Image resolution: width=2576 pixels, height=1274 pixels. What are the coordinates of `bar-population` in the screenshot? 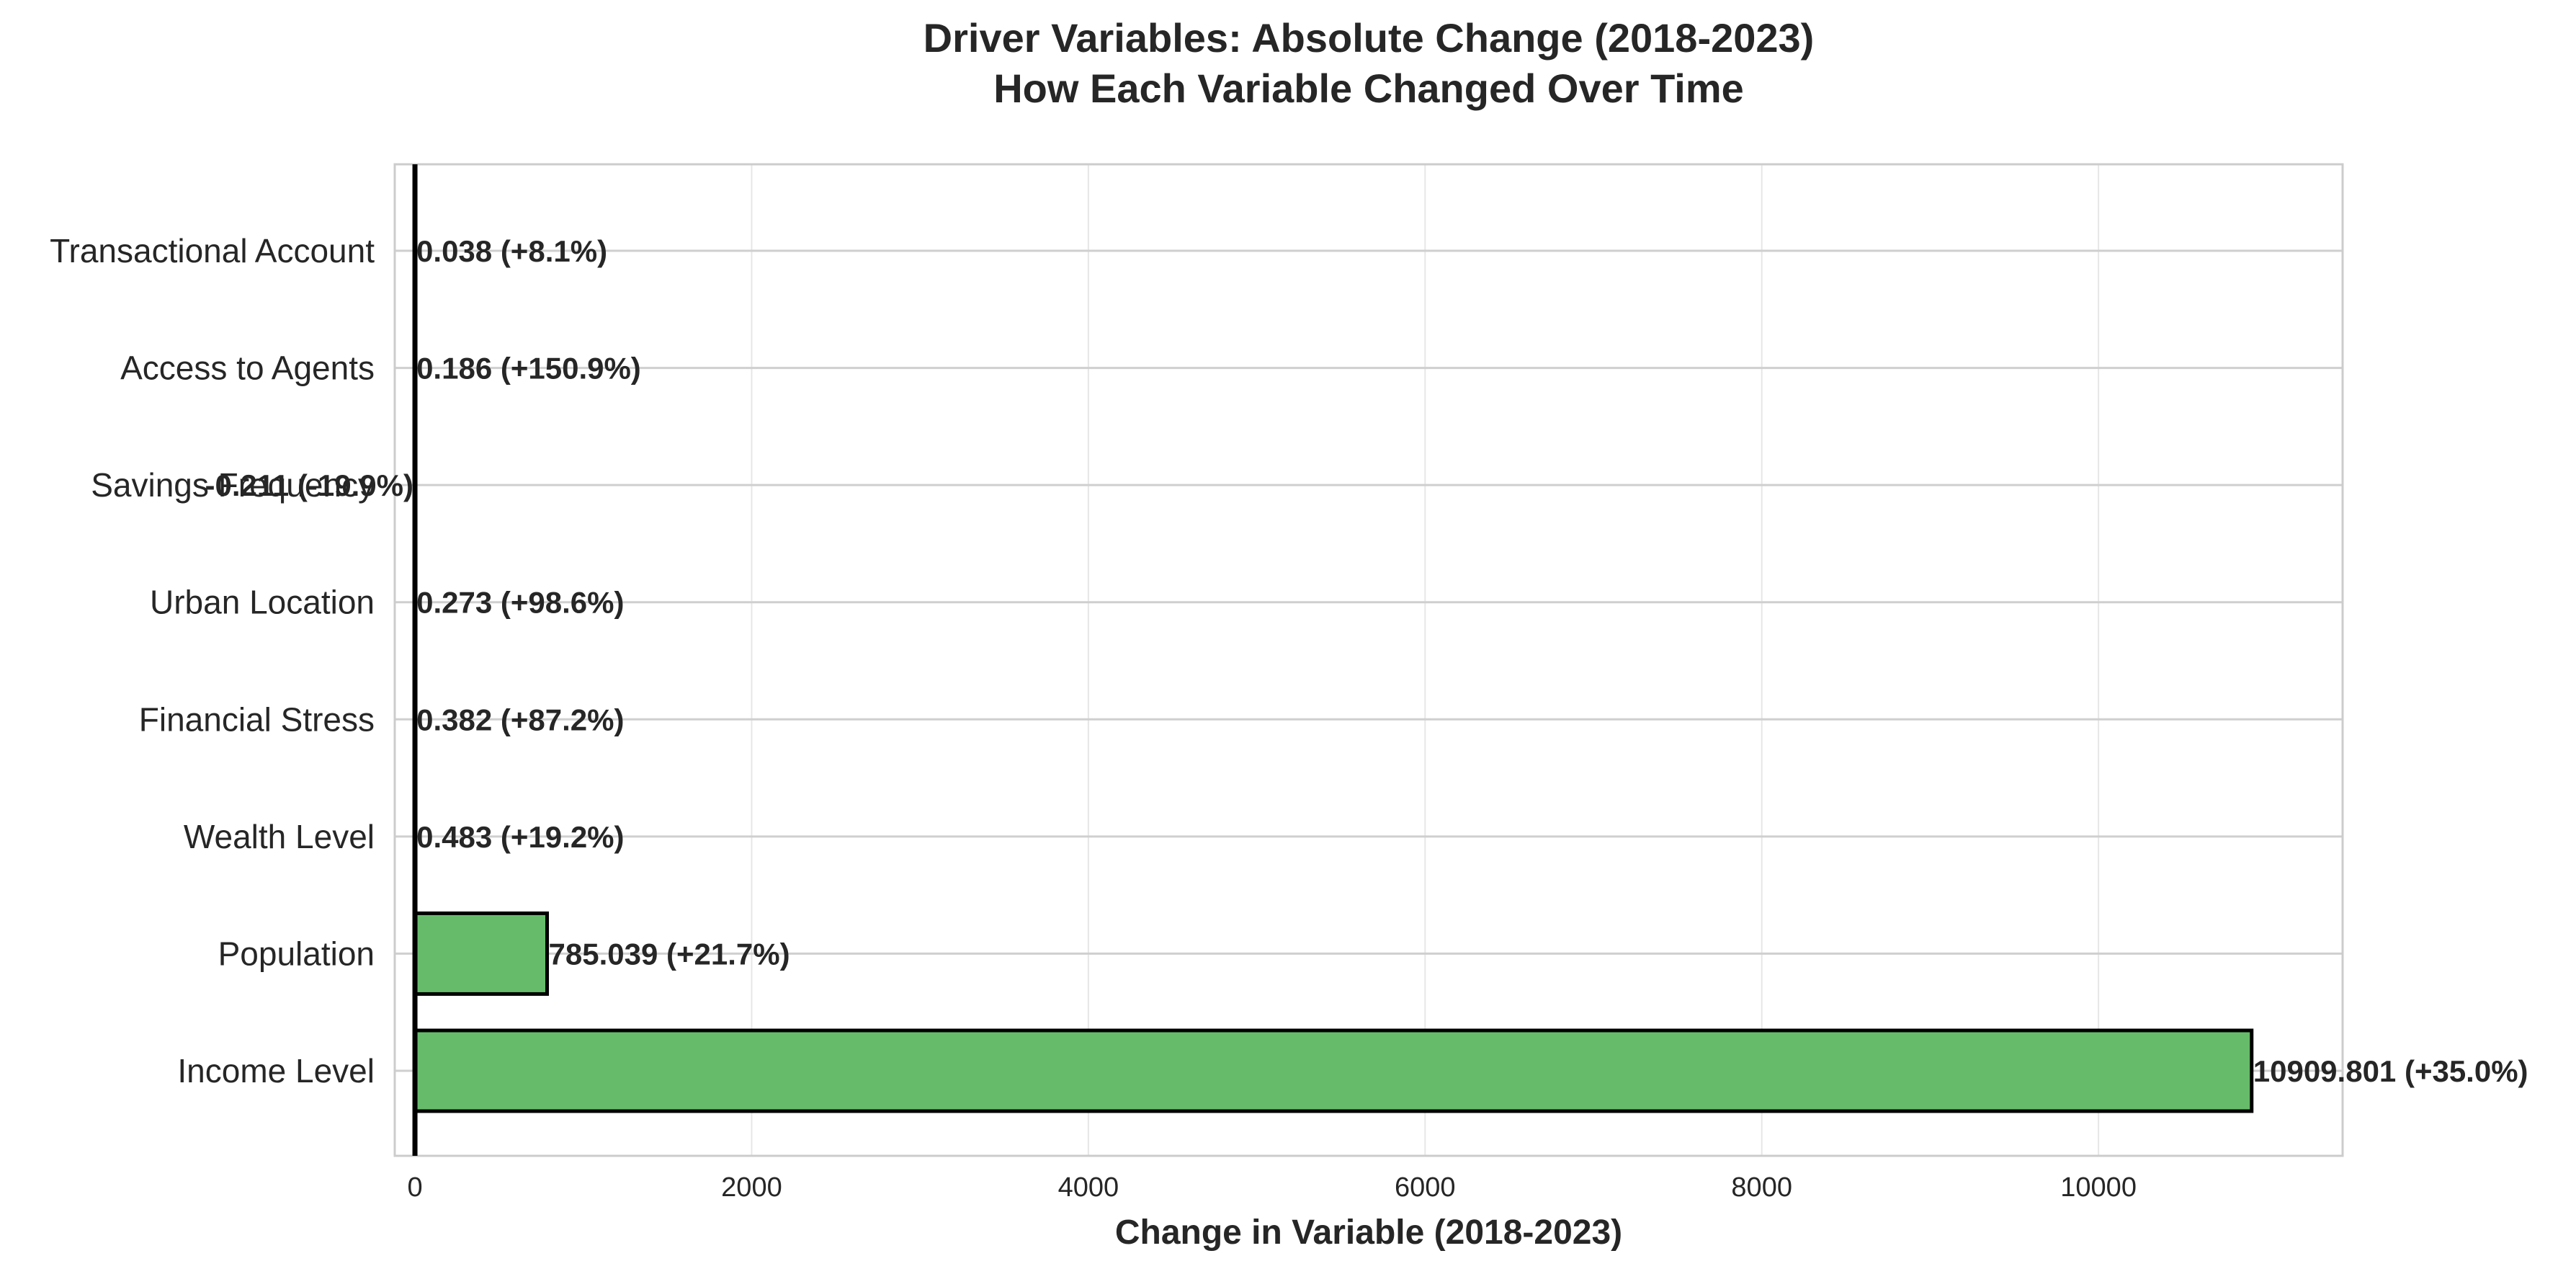 It's located at (481, 953).